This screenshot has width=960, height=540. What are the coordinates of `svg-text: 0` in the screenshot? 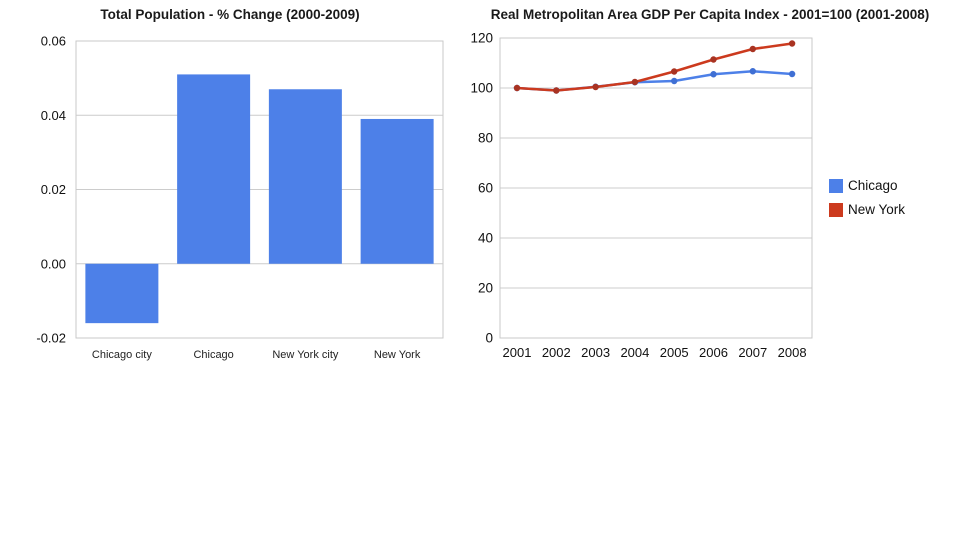 It's located at (489, 338).